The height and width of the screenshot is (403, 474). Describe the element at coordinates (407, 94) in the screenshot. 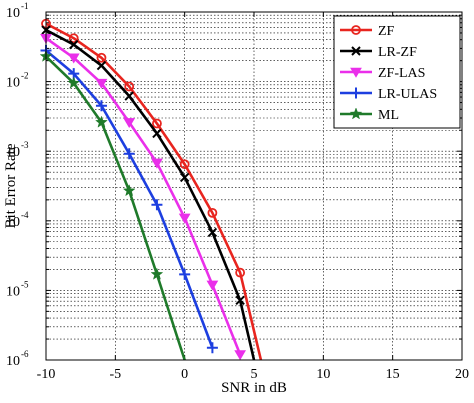

I see `legend-label: LR-ULAS` at that location.